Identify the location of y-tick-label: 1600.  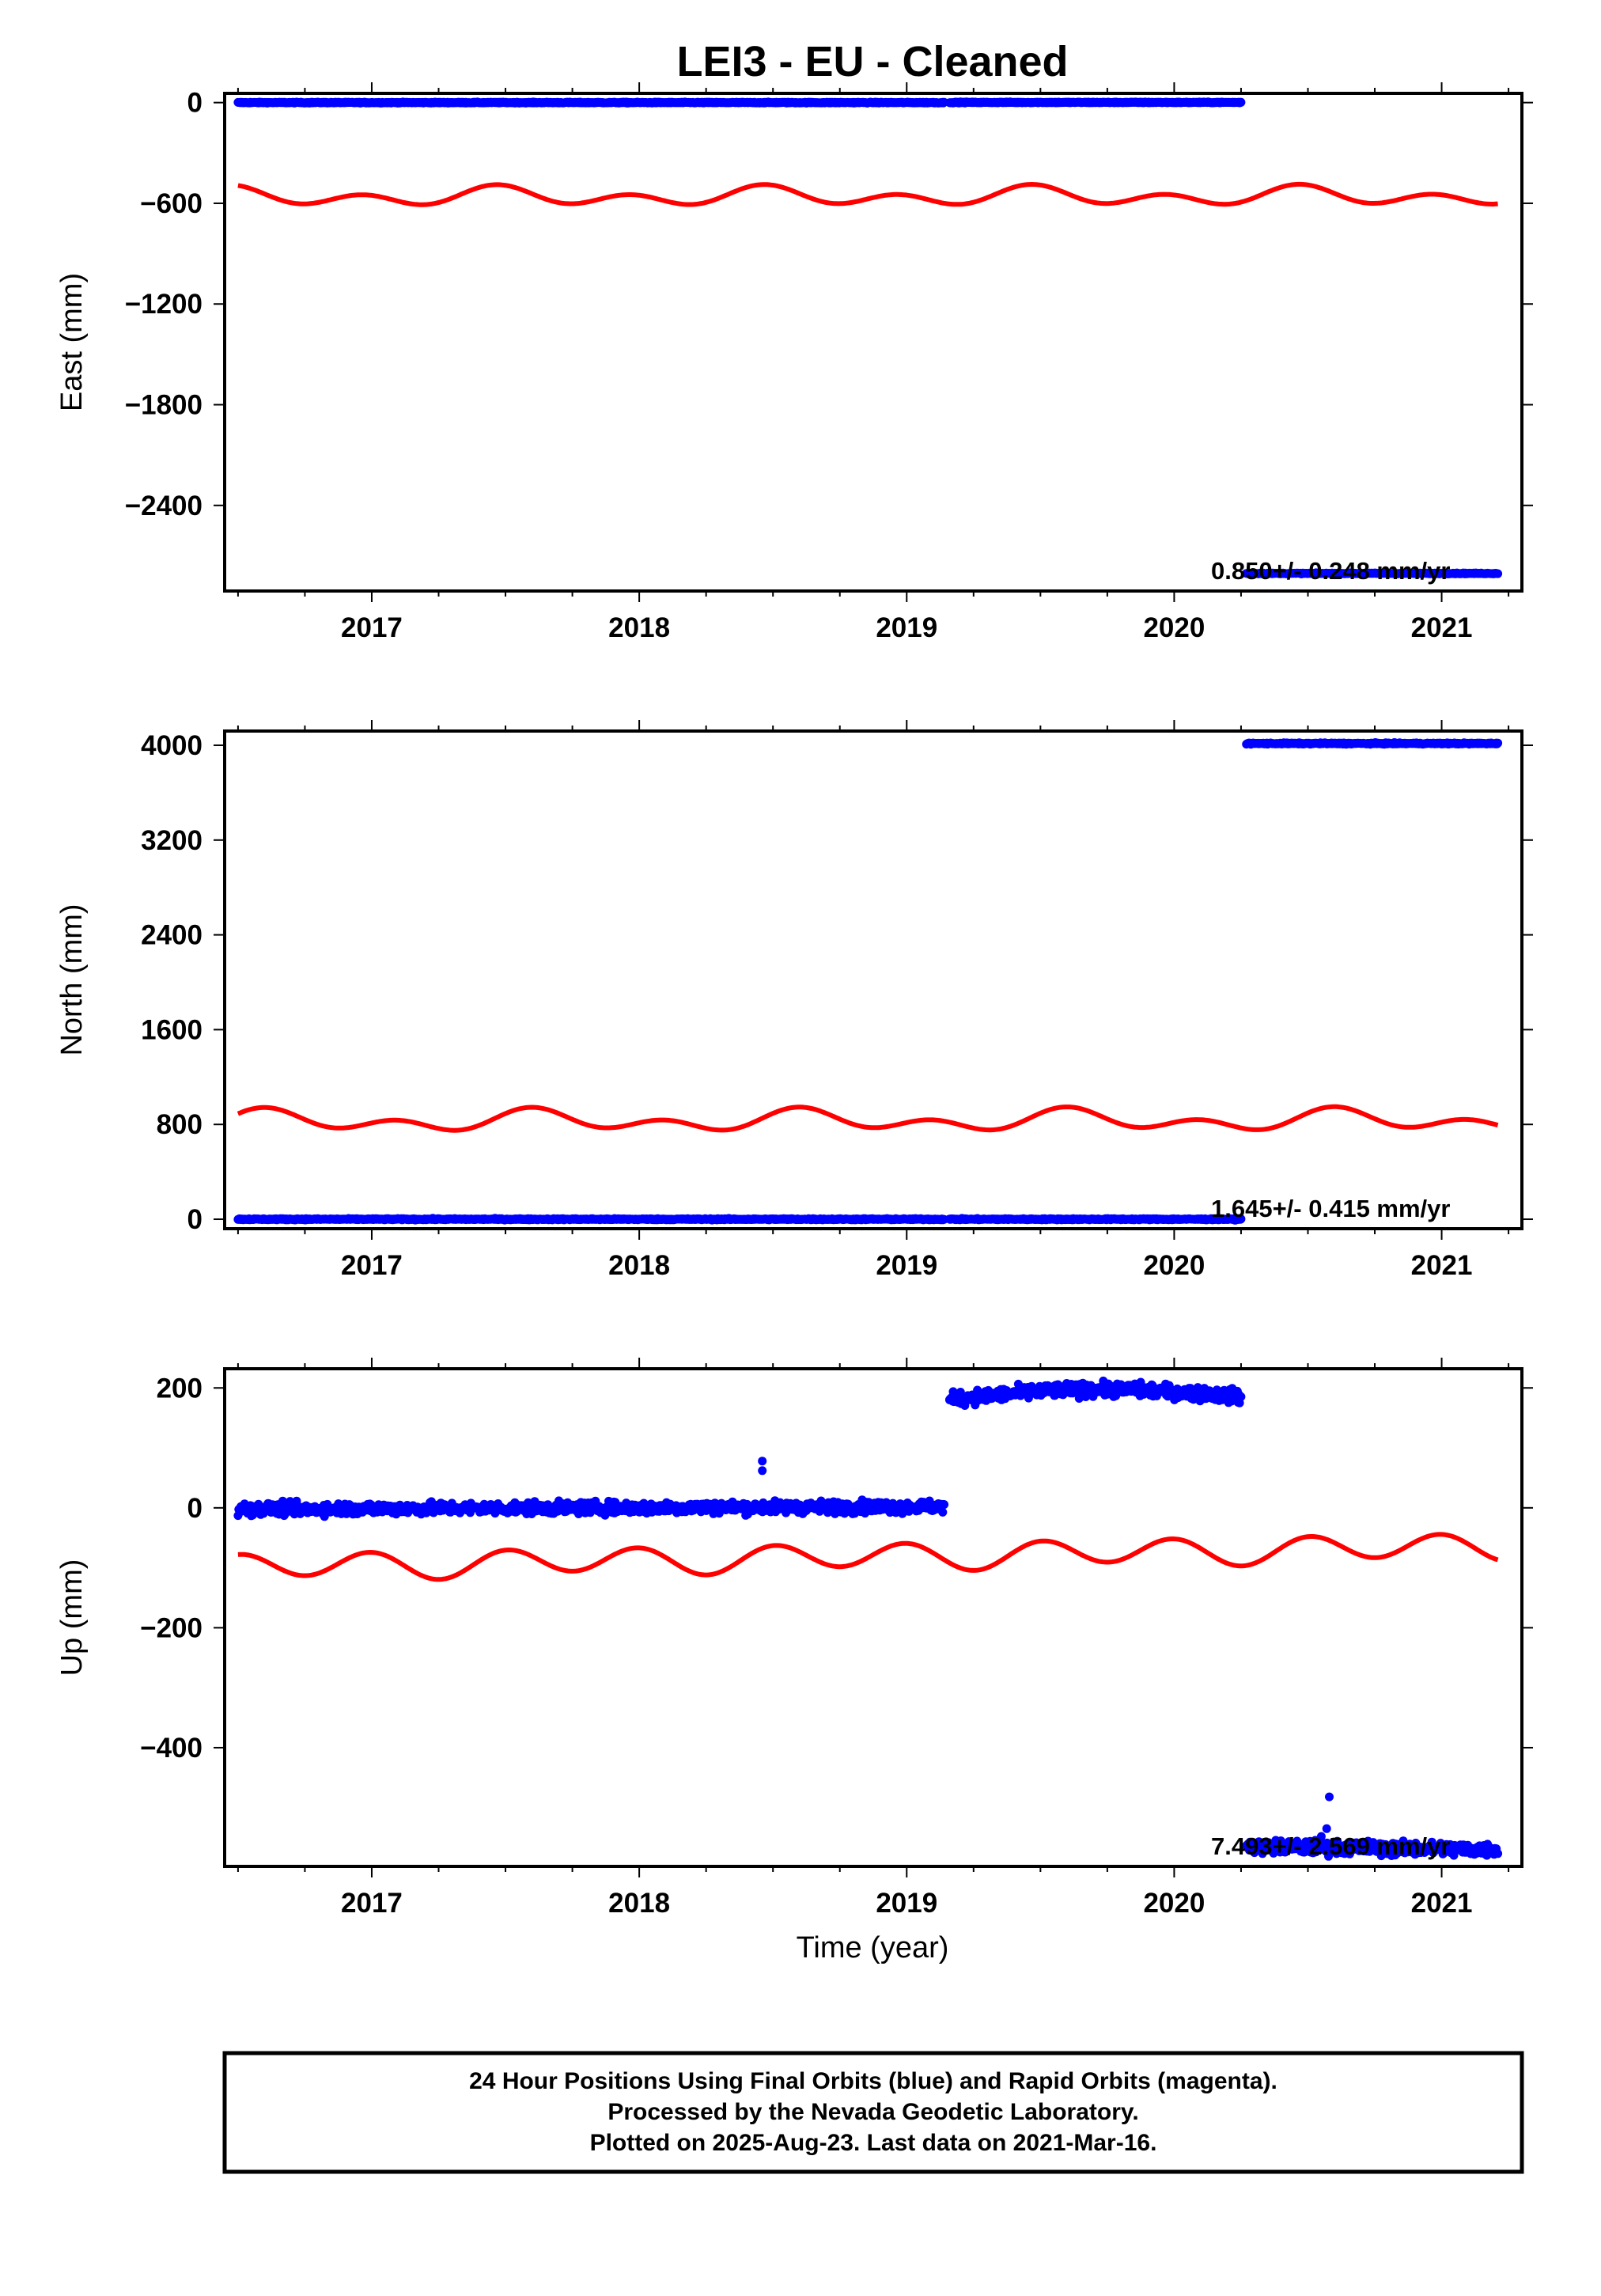
(172, 1029).